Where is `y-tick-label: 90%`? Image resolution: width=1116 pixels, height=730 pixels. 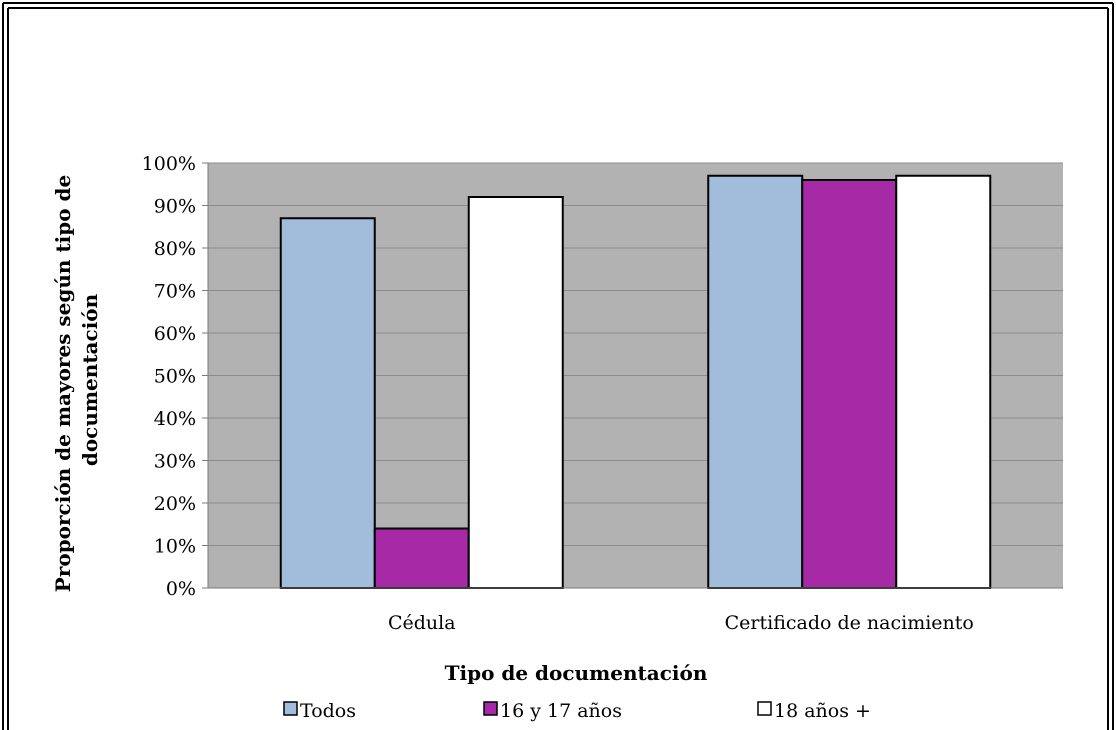
y-tick-label: 90% is located at coordinates (175, 207).